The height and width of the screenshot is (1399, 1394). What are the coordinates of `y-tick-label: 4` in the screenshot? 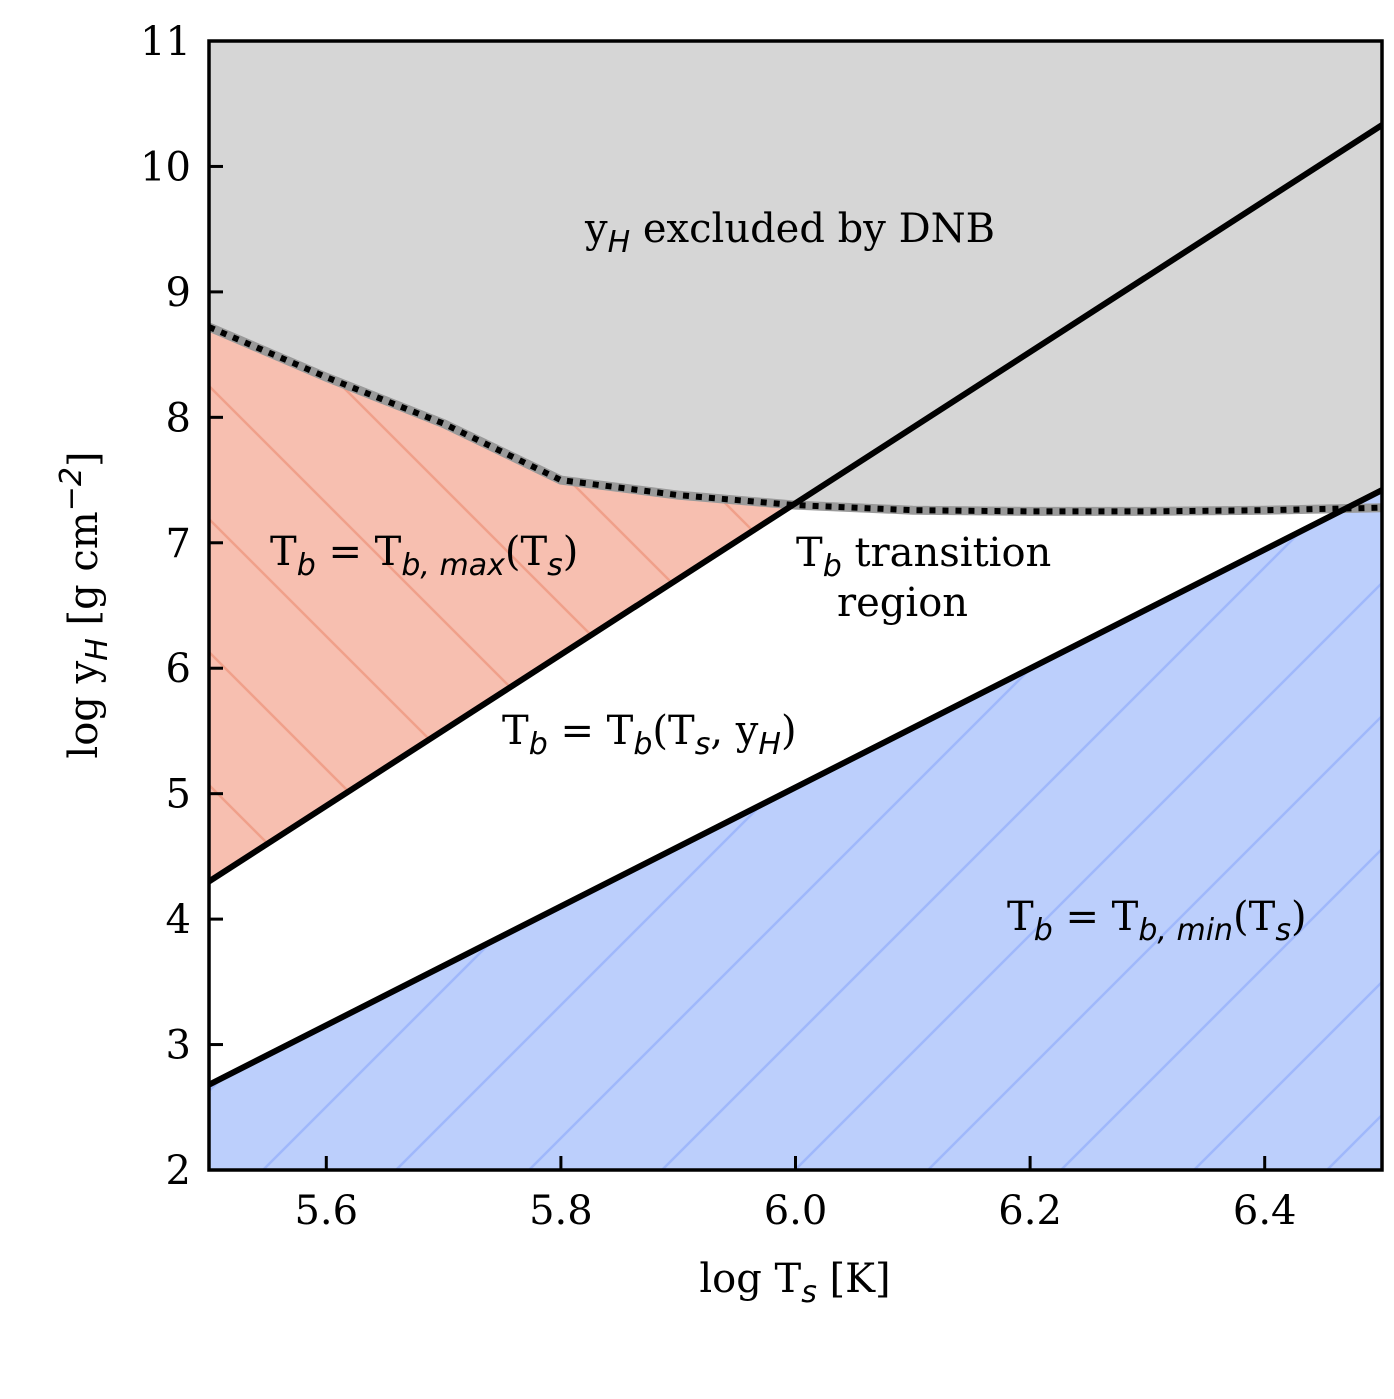 It's located at (178, 920).